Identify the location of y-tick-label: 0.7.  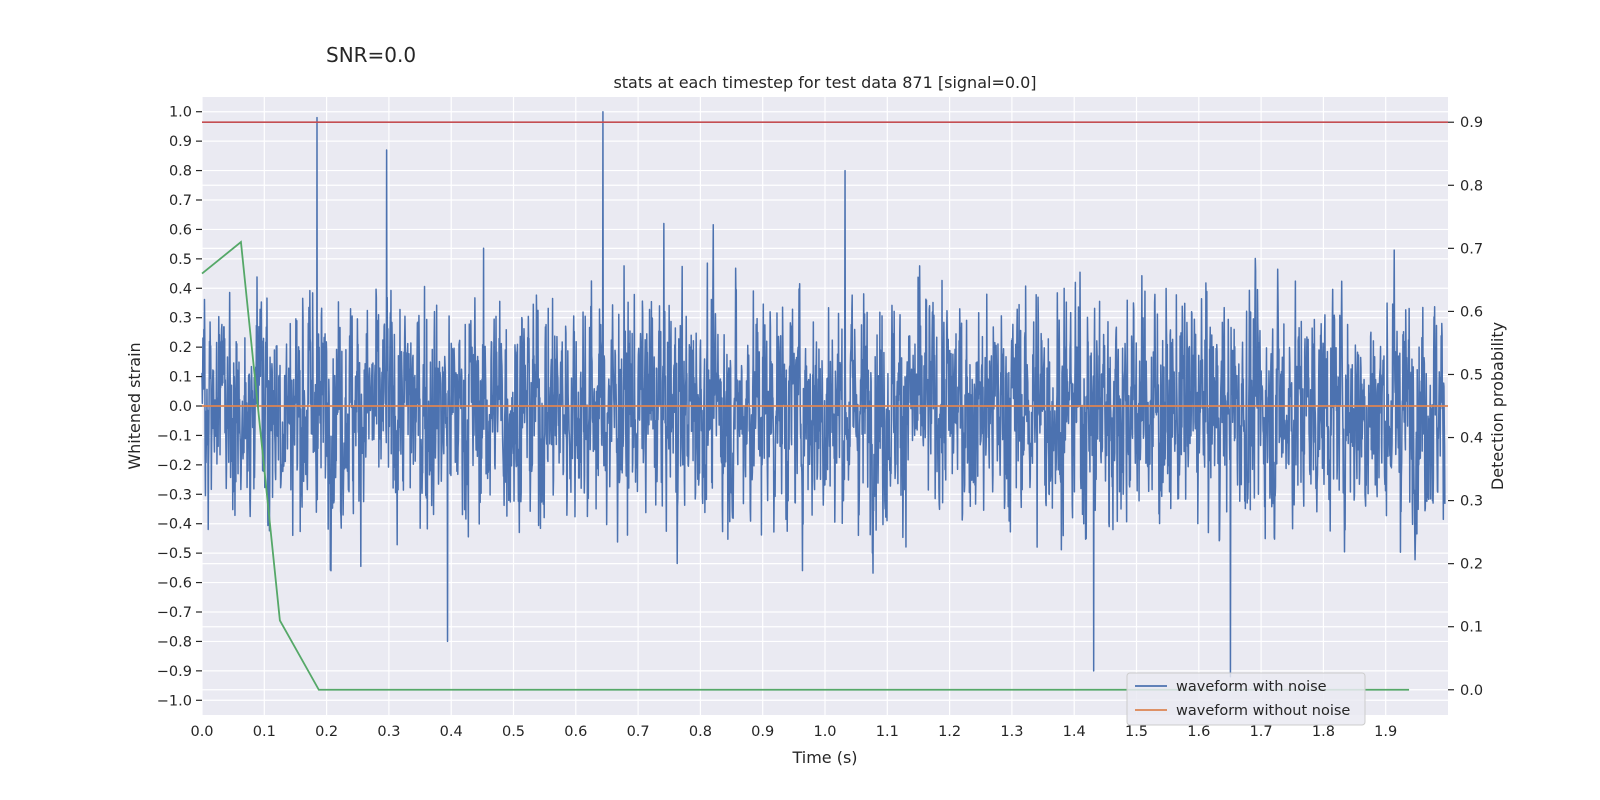
(180, 201).